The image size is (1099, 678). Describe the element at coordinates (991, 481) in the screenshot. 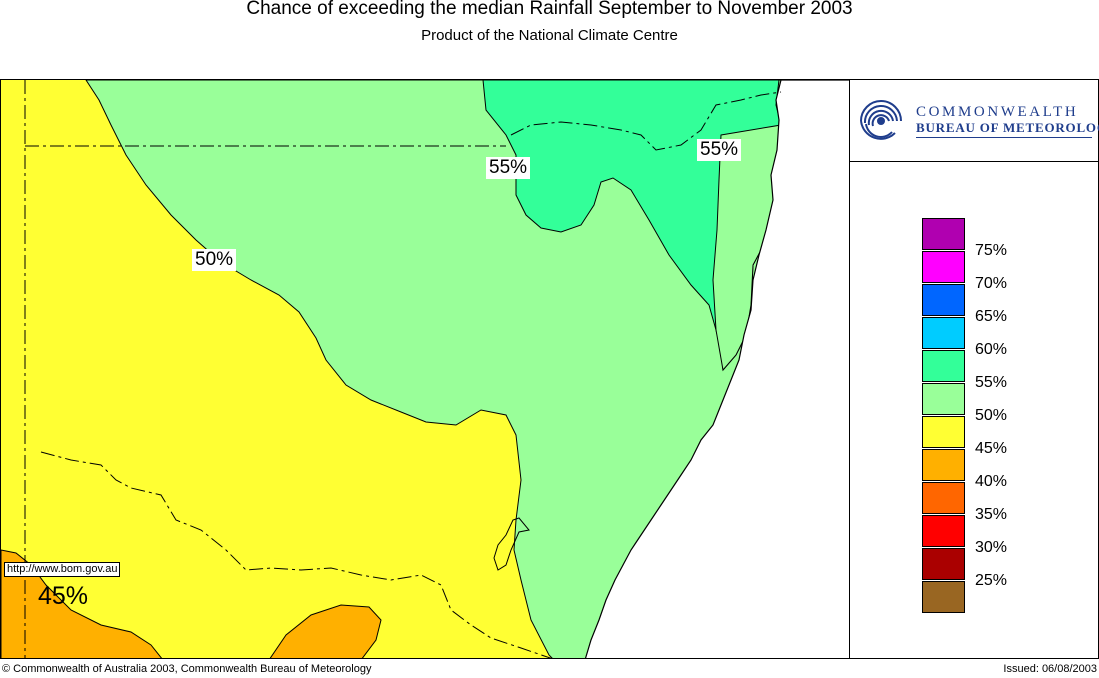

I see `legend-label: 40%` at that location.